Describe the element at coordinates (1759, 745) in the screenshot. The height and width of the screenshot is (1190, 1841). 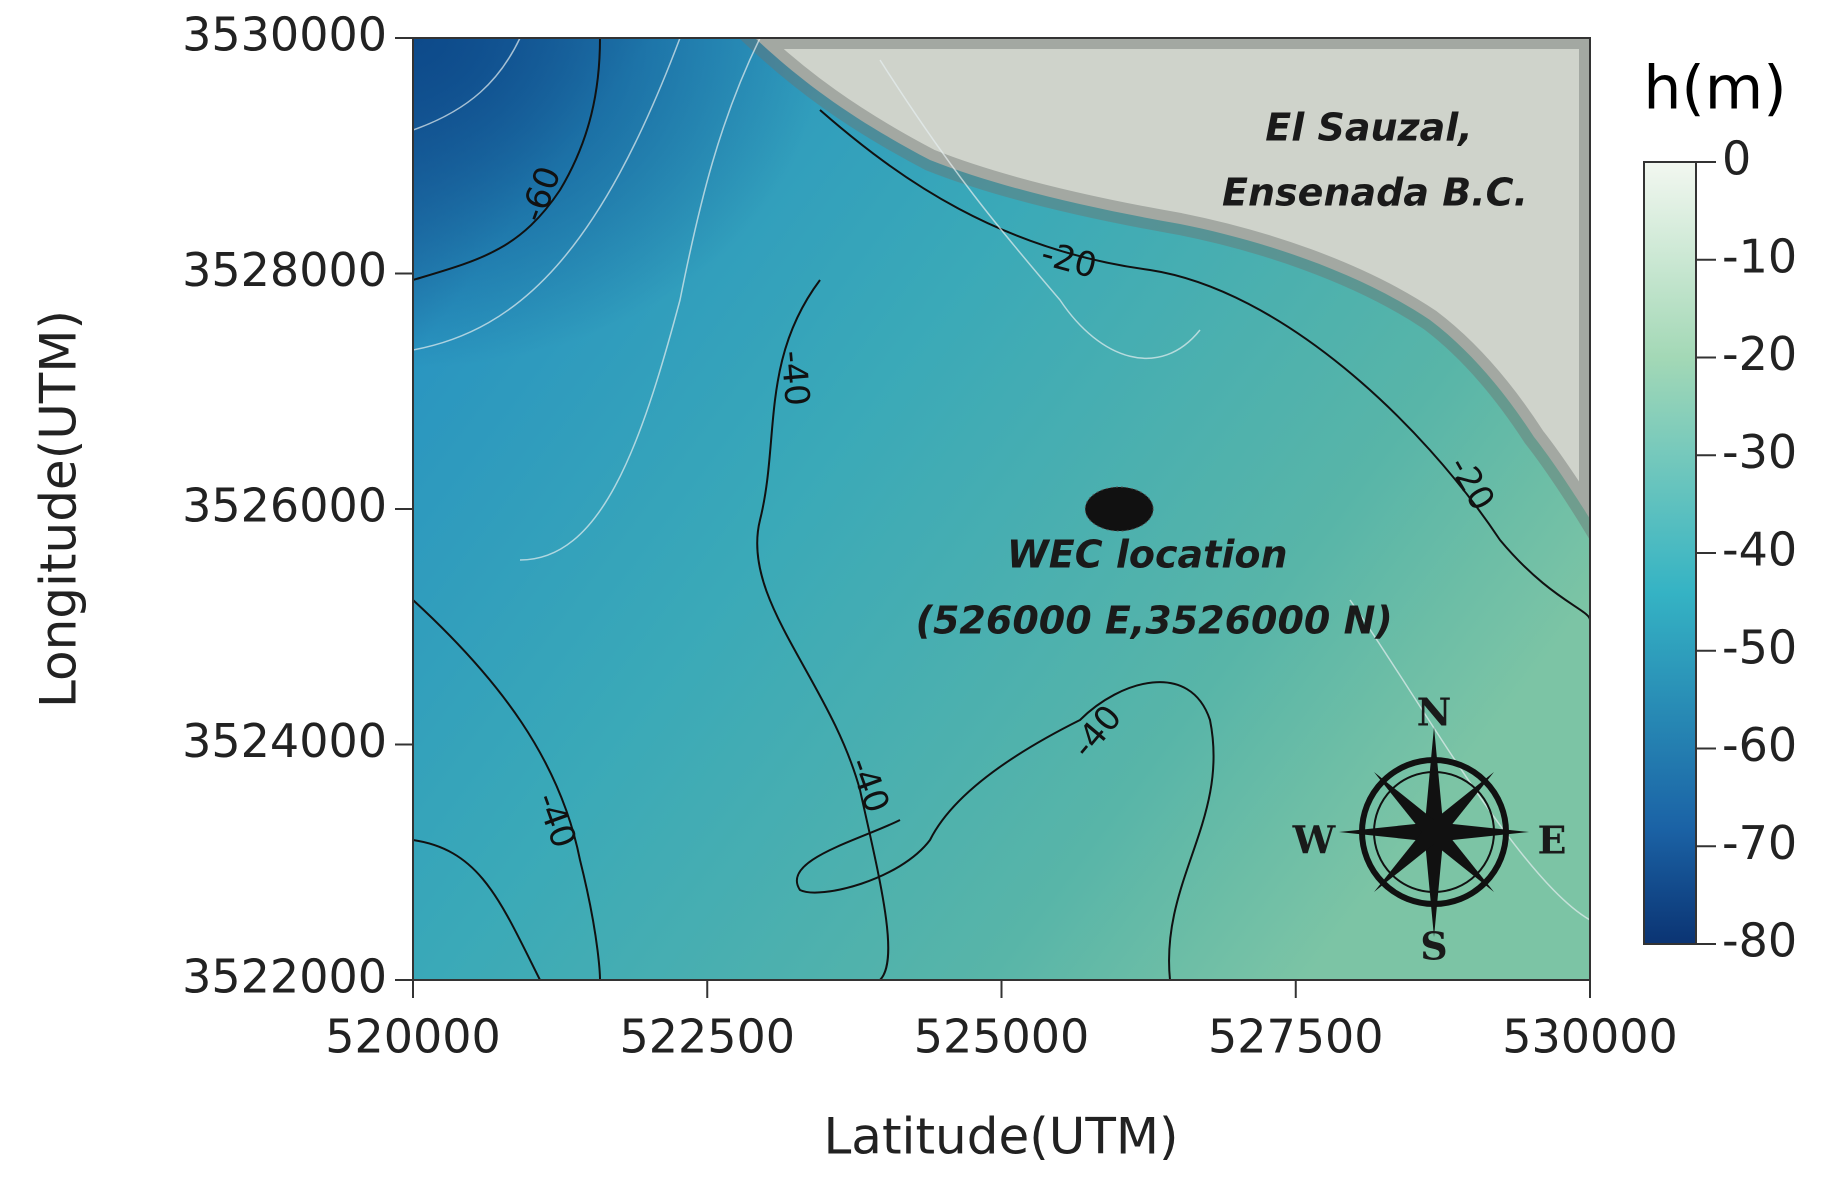
I see `colorbar-tick-label: -60` at that location.